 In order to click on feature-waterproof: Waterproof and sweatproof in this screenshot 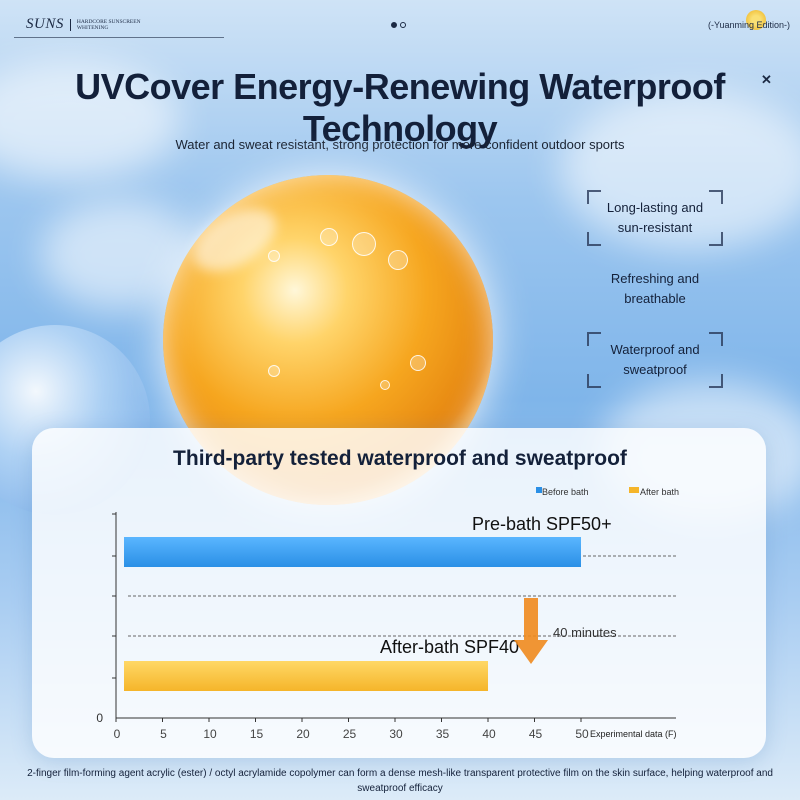, I will do `click(655, 360)`.